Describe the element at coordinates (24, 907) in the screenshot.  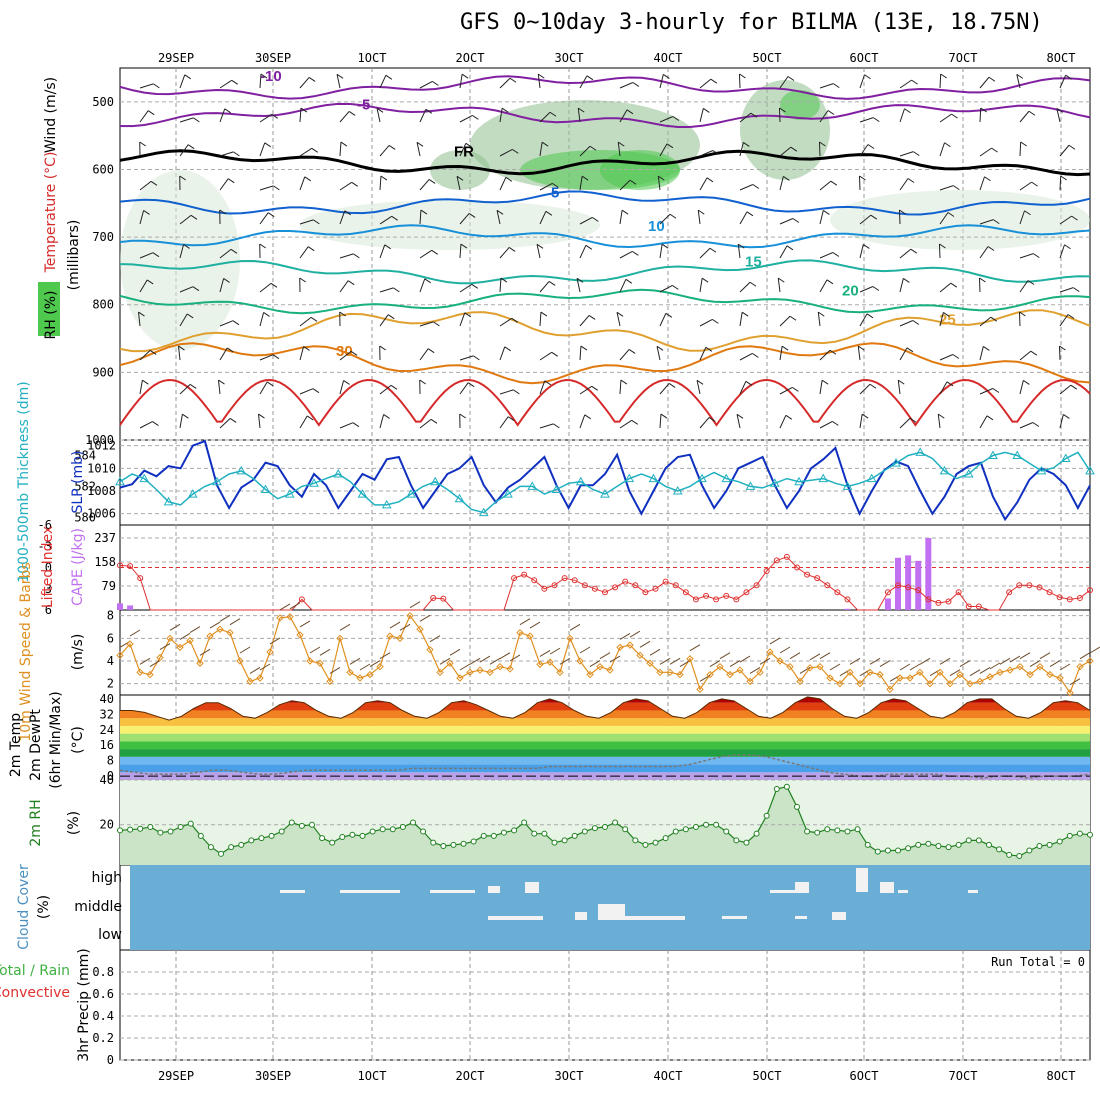
I see `label-cloud: Cloud Cover` at that location.